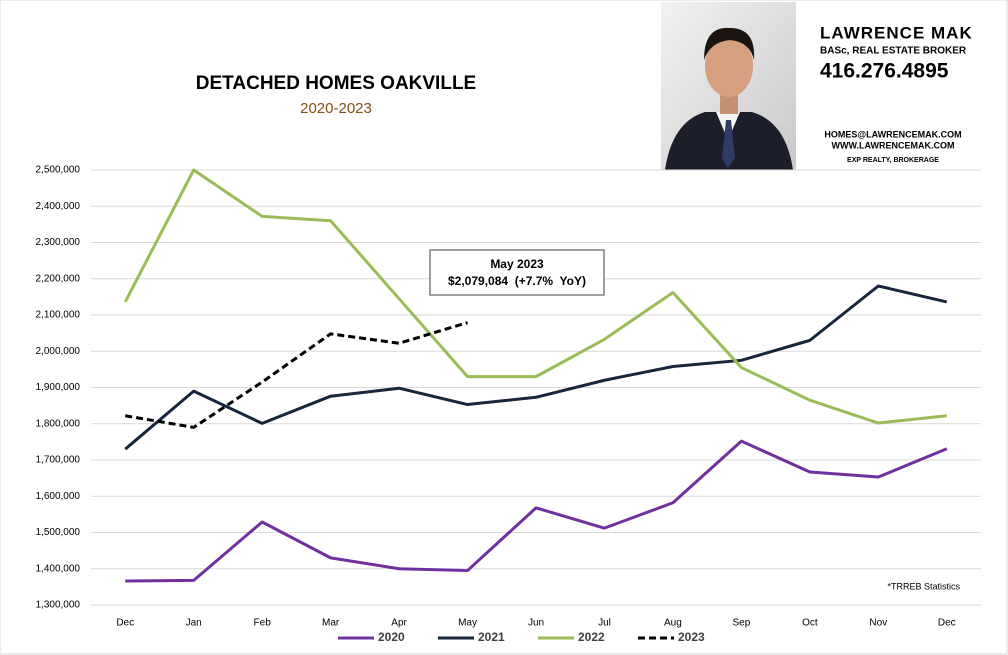  Describe the element at coordinates (58, 532) in the screenshot. I see `y-tick-label: 1,500,000` at that location.